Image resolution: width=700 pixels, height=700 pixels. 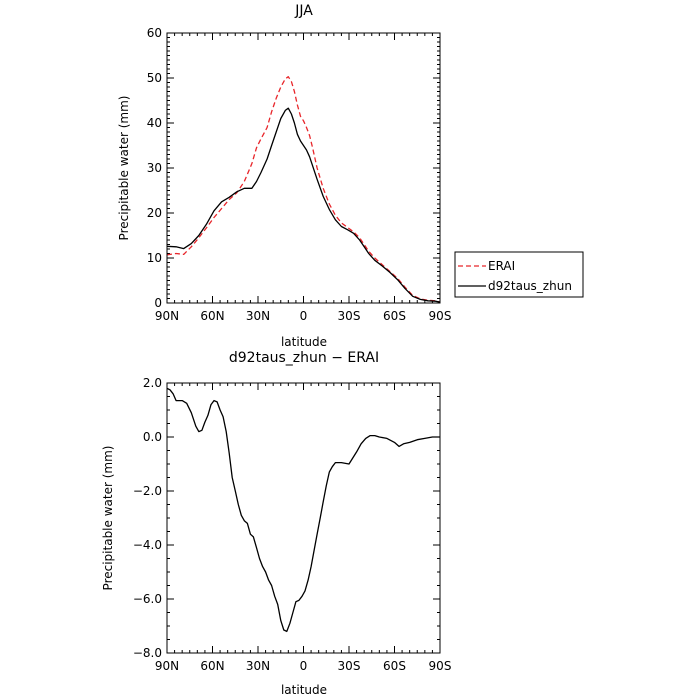 I want to click on top-x-axis-label: latitude, so click(x=304, y=342).